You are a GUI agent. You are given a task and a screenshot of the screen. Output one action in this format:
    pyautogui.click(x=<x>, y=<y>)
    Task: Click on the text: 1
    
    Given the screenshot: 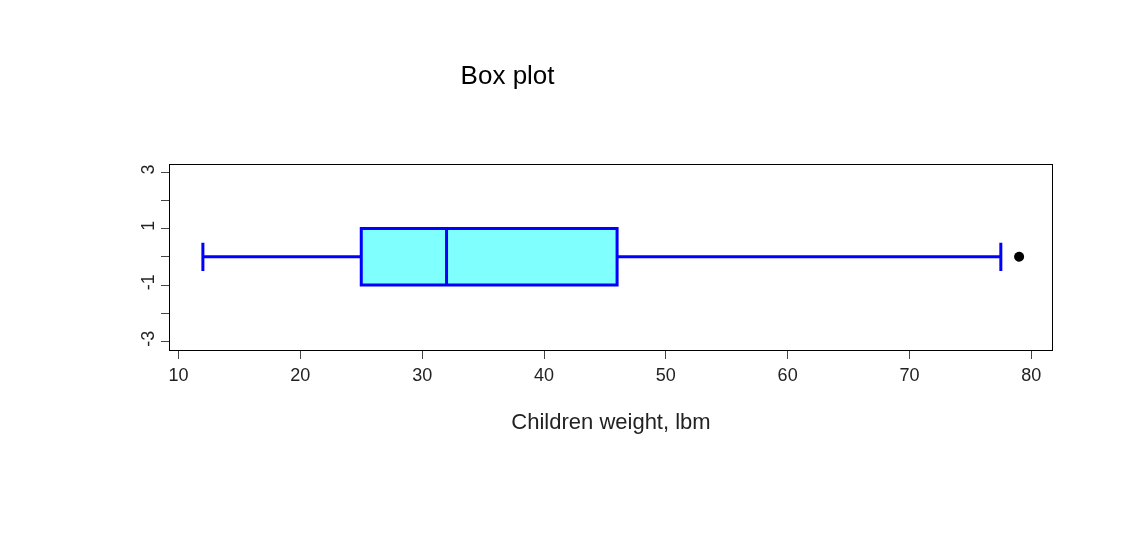 What is the action you would take?
    pyautogui.click(x=147, y=225)
    